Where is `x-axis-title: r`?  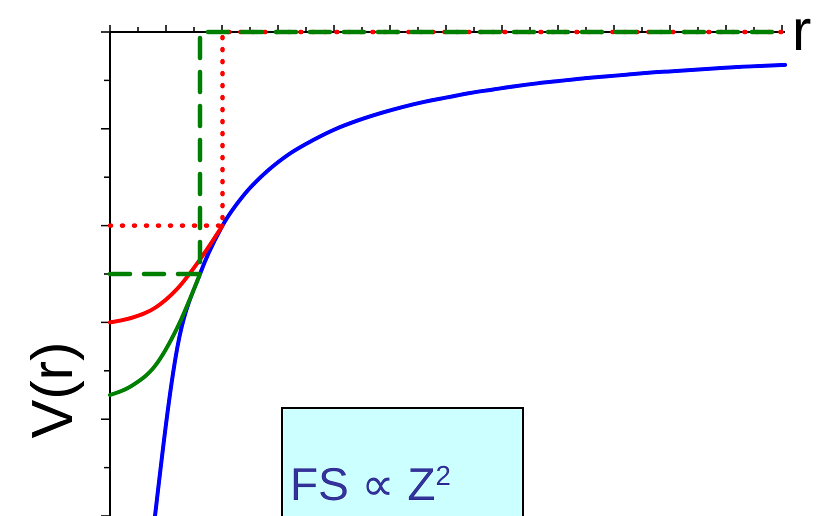
x-axis-title: r is located at coordinates (802, 31).